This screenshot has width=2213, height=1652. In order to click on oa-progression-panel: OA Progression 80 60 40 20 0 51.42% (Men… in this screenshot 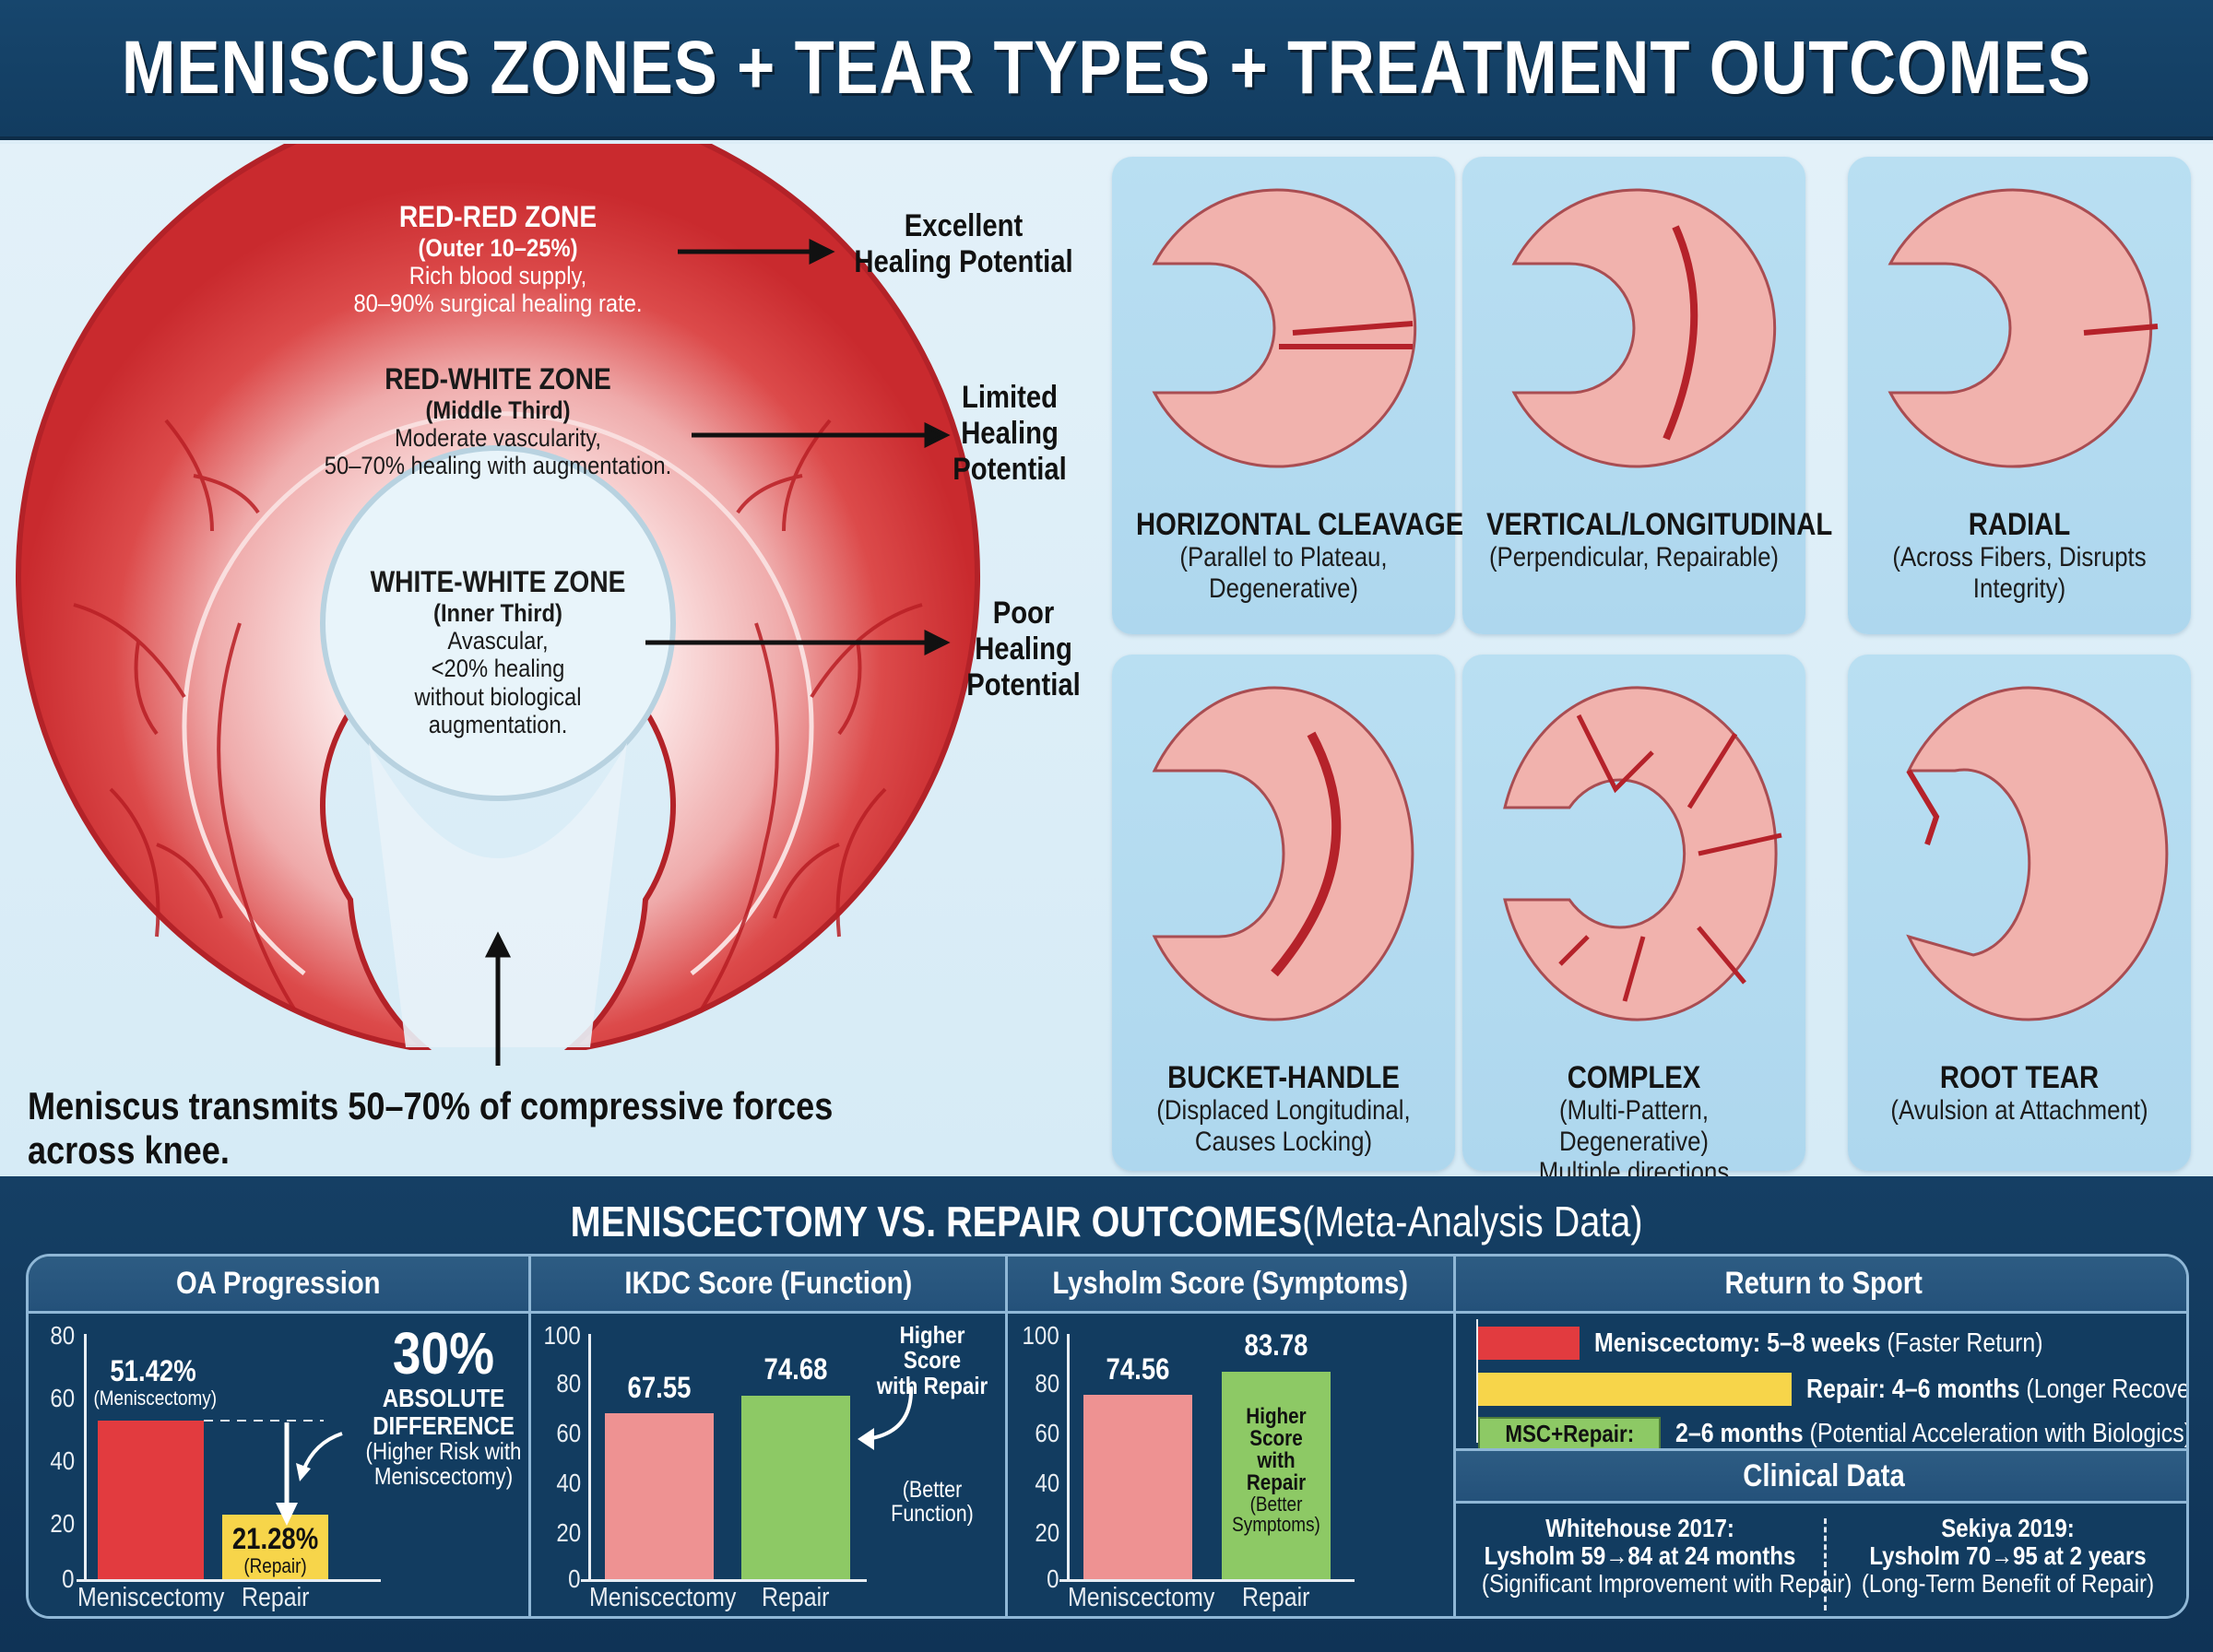, I will do `click(280, 1436)`.